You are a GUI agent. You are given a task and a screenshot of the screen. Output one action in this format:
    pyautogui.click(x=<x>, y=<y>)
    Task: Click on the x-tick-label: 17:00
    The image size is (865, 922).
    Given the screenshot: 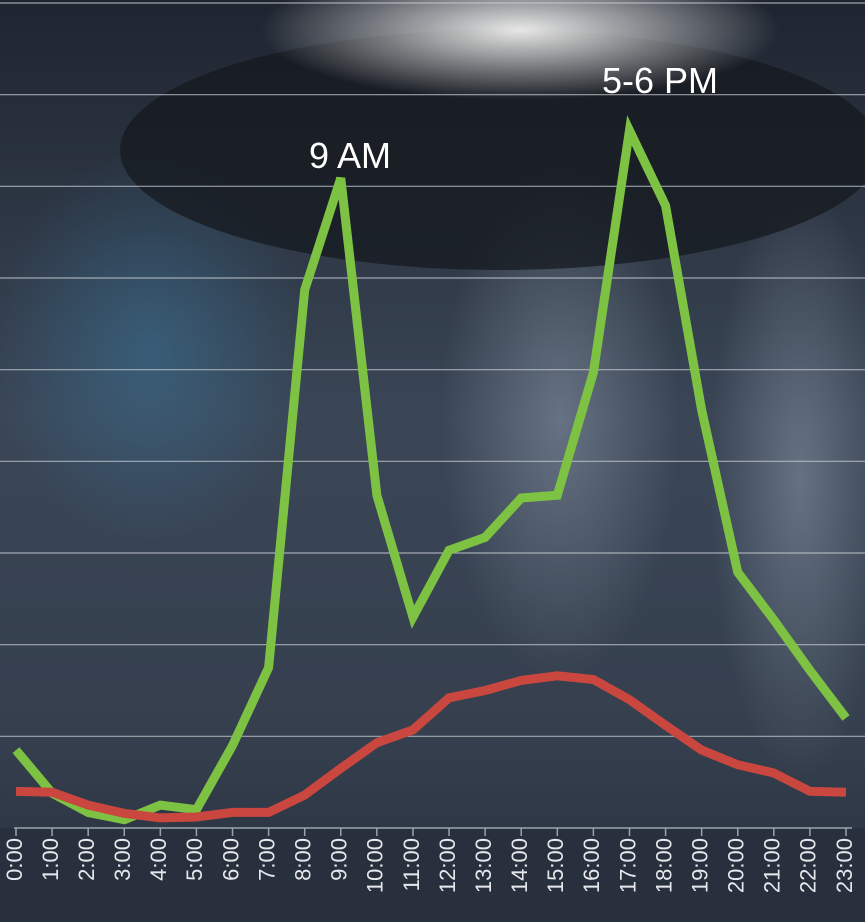 What is the action you would take?
    pyautogui.click(x=627, y=865)
    